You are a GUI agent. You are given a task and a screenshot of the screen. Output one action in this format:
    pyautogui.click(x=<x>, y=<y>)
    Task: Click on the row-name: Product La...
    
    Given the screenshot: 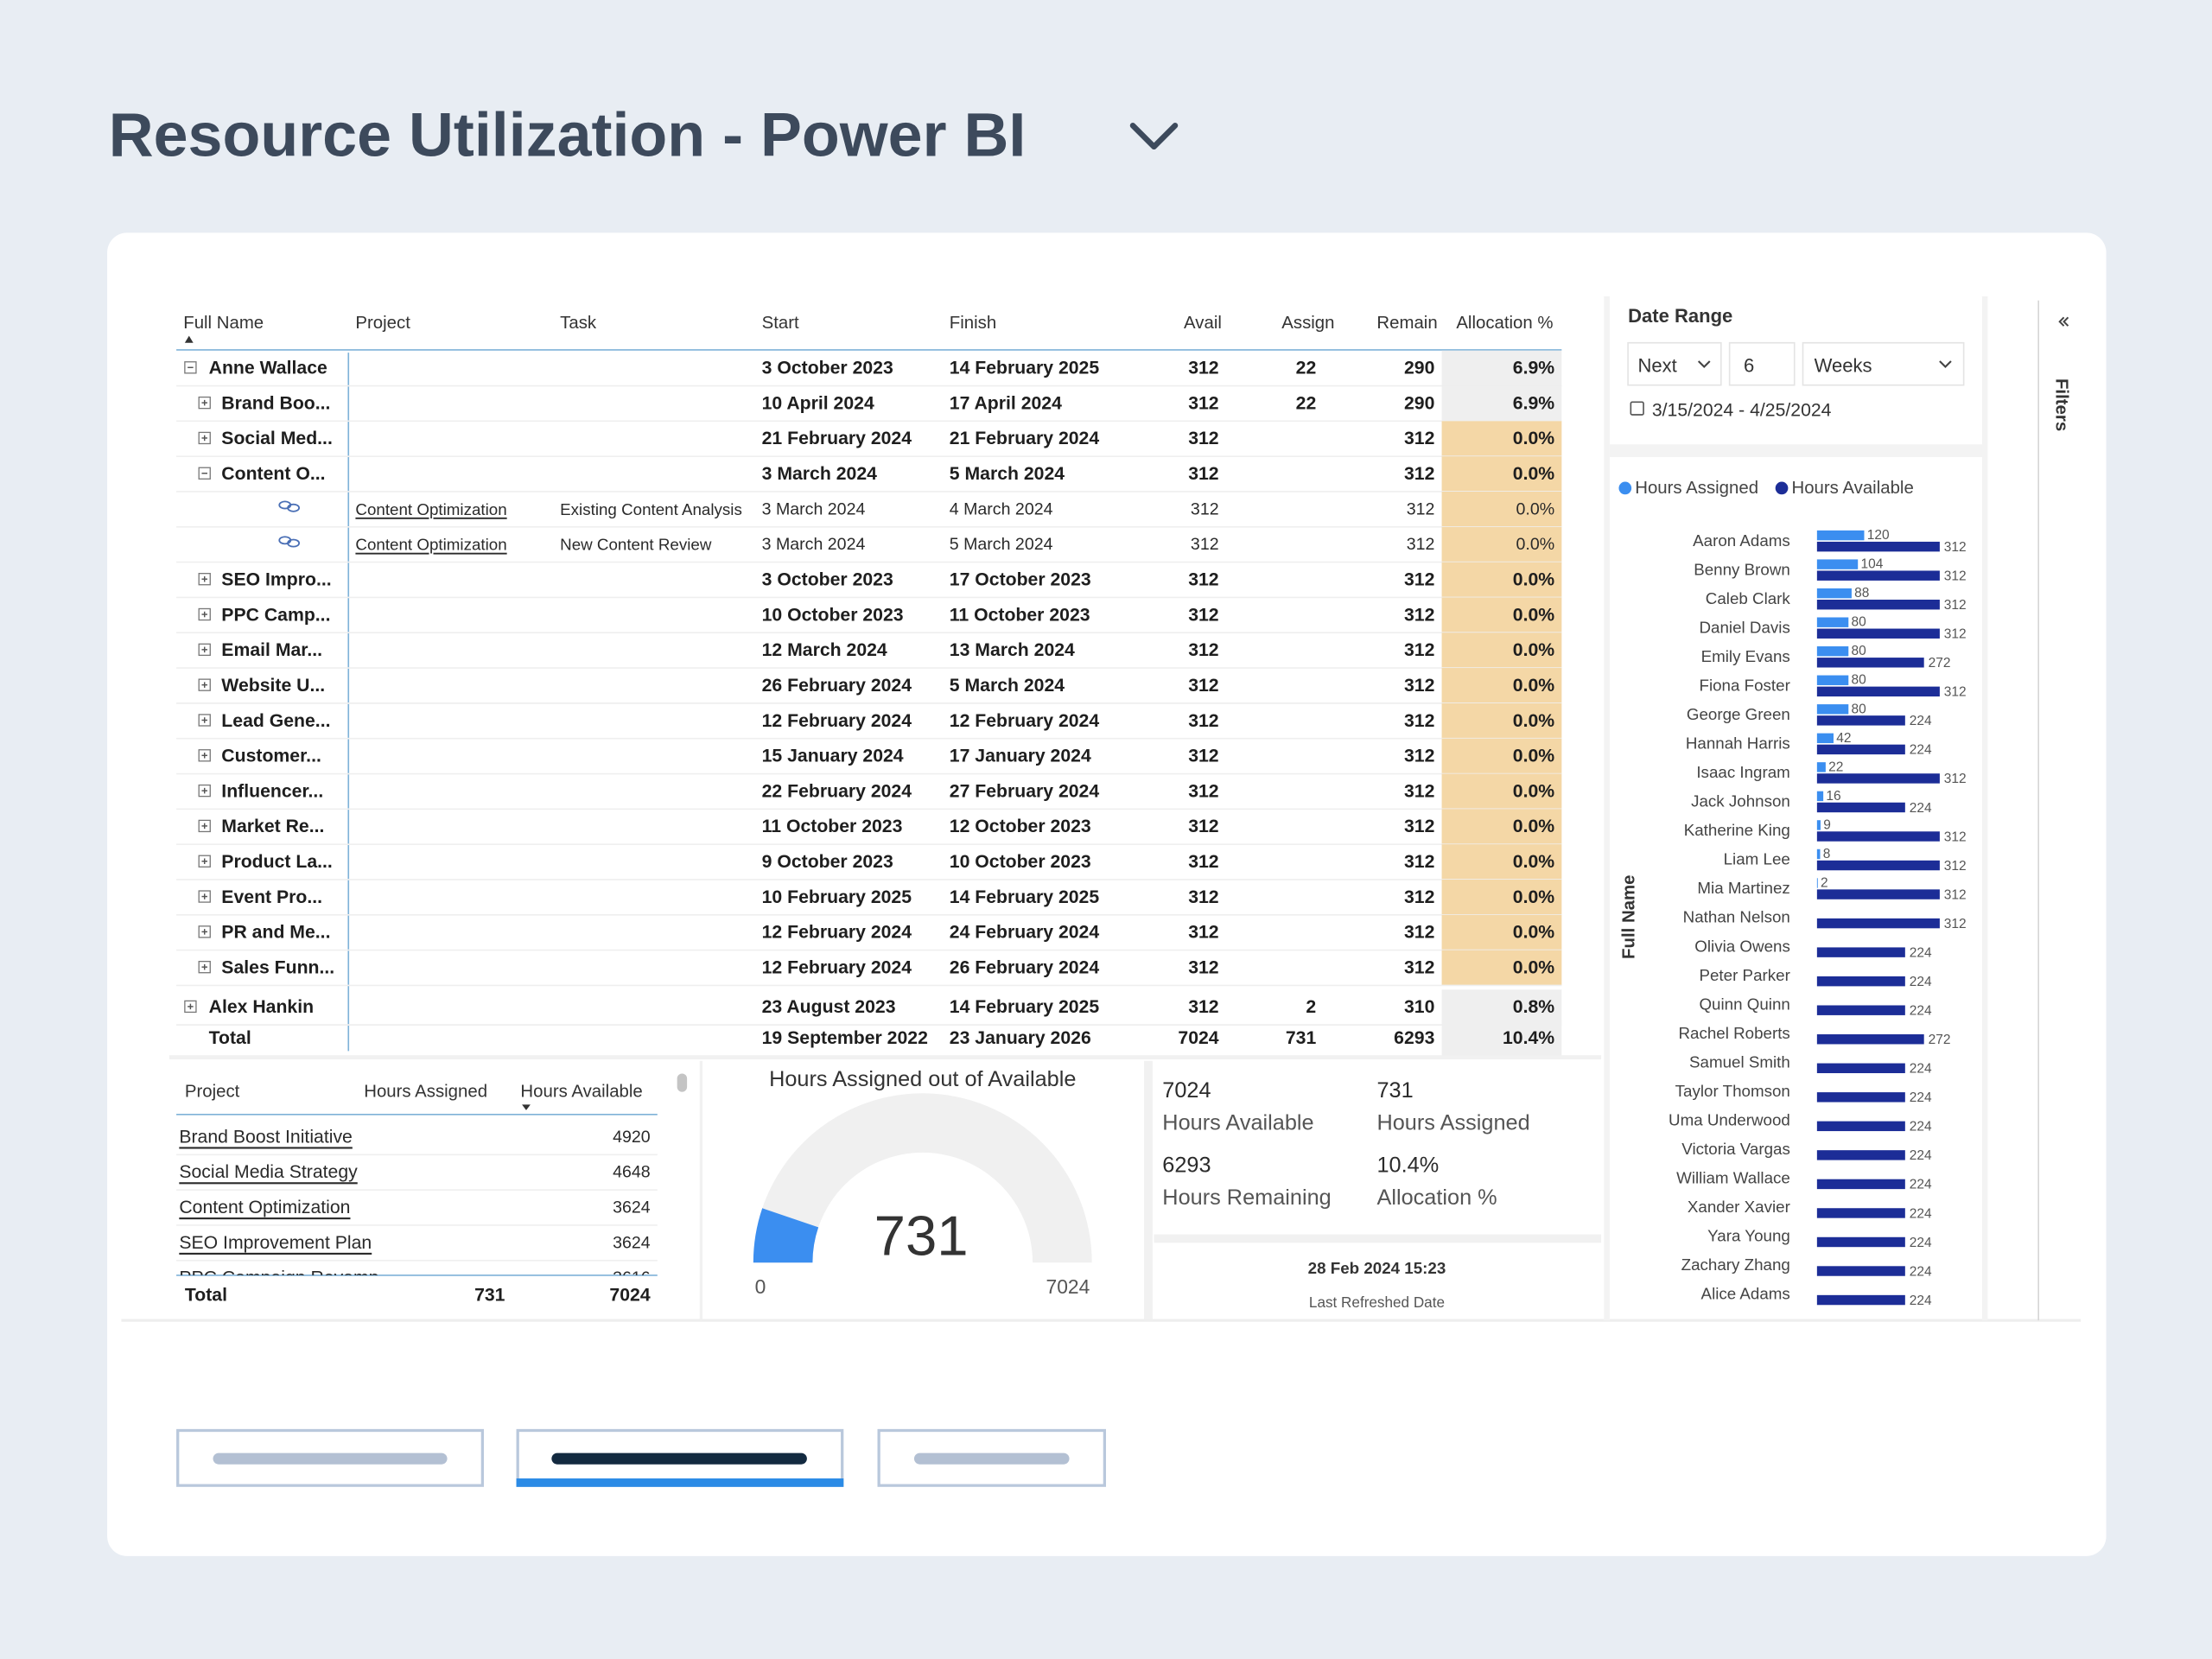 What is the action you would take?
    pyautogui.click(x=277, y=862)
    